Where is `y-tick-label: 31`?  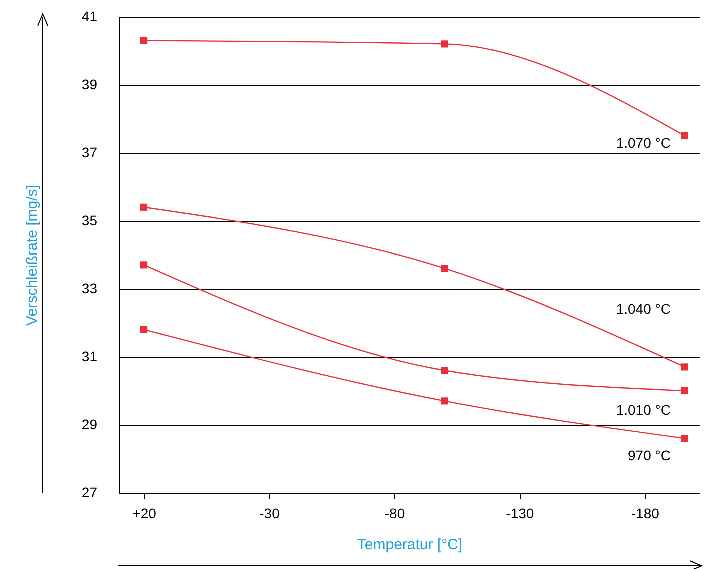
y-tick-label: 31 is located at coordinates (90, 356).